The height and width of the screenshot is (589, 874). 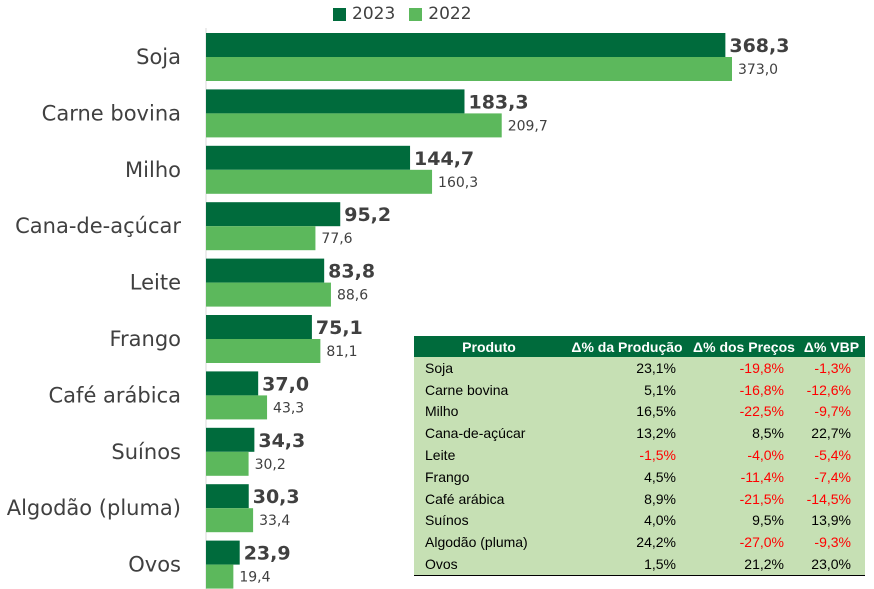 I want to click on table-cell-value: 1,5%, so click(x=627, y=564).